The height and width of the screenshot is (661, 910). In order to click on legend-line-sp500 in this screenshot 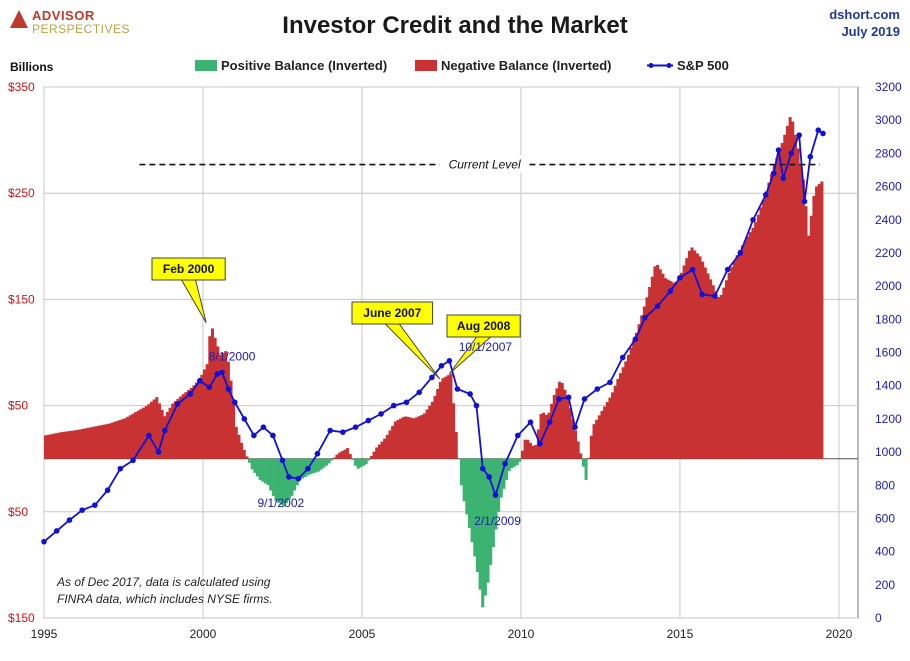, I will do `click(660, 65)`.